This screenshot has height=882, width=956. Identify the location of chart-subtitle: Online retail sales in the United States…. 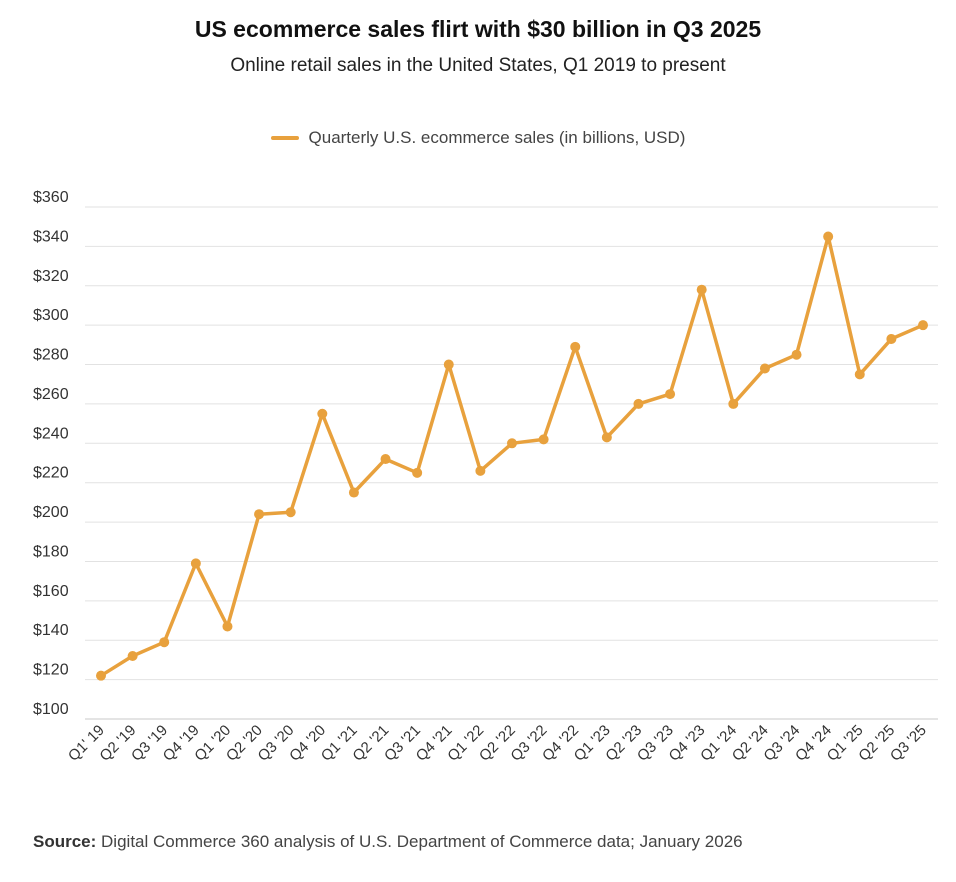
(478, 65).